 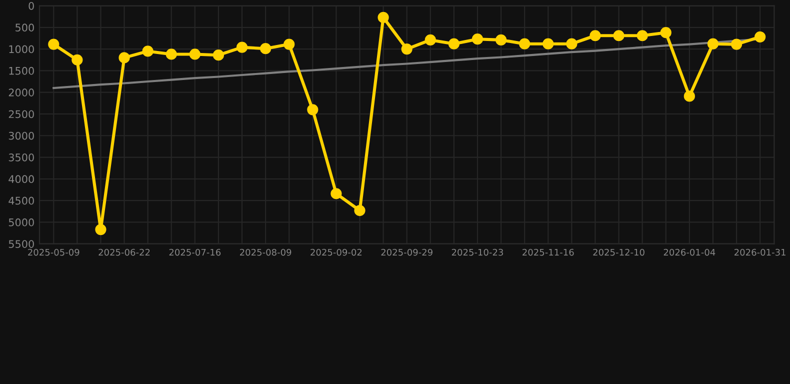 What do you see at coordinates (31, 6) in the screenshot?
I see `y-tick-label: 0` at bounding box center [31, 6].